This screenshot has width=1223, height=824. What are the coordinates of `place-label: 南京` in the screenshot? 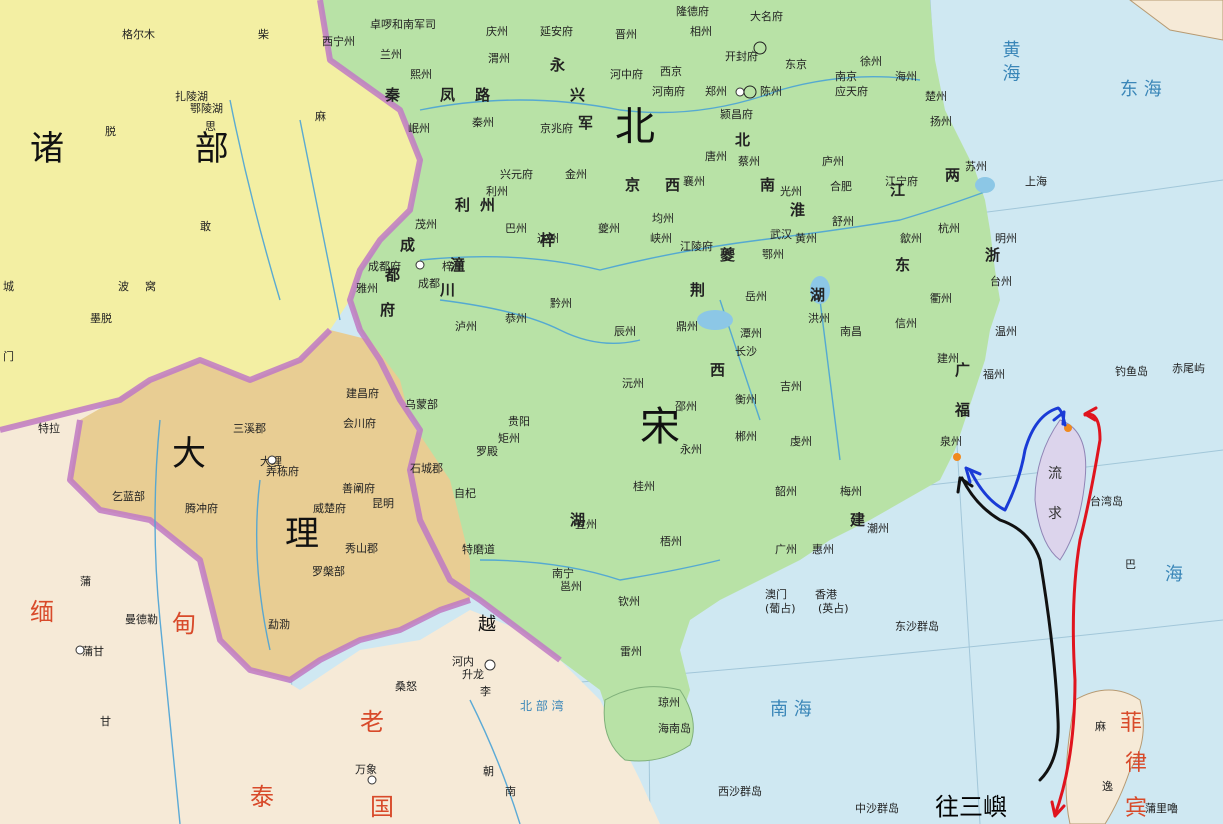 It's located at (846, 76).